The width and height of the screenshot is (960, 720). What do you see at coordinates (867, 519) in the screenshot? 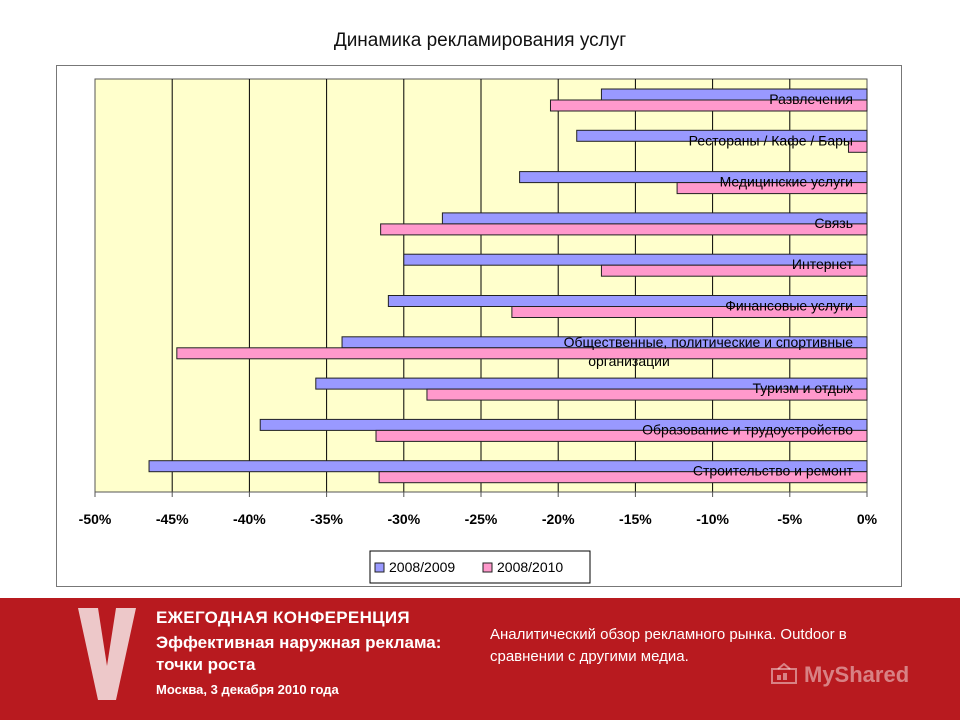
I see `x-tick-label: 0%` at bounding box center [867, 519].